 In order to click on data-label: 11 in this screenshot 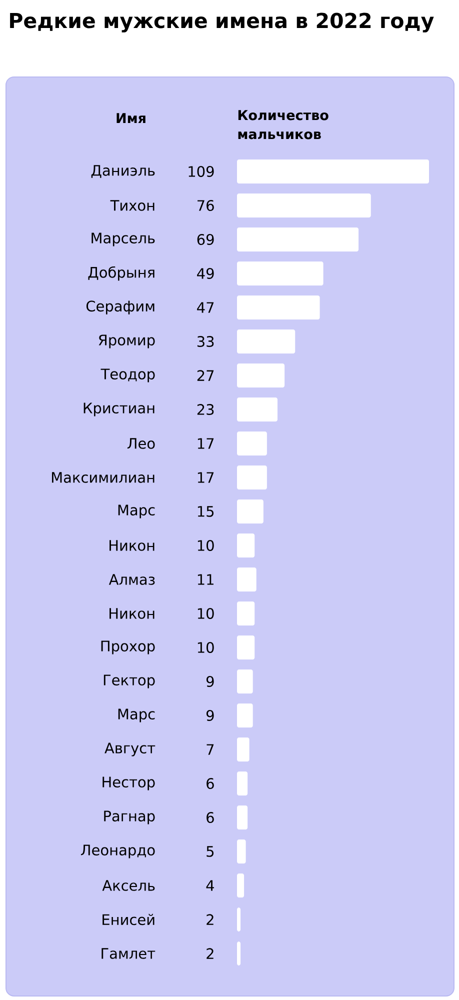, I will do `click(206, 579)`.